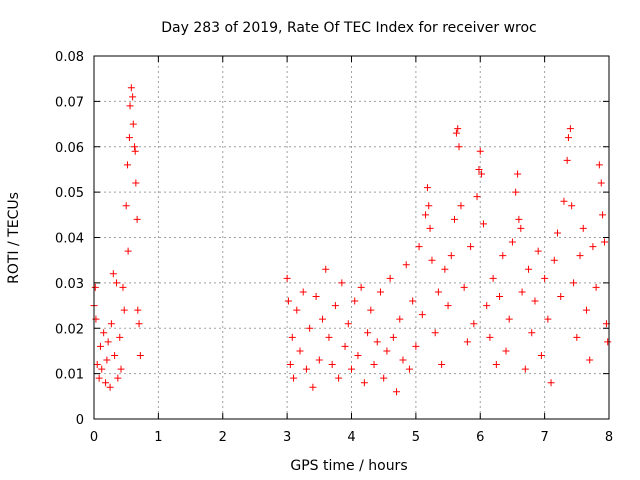 The image size is (640, 480). Describe the element at coordinates (69, 239) in the screenshot. I see `y-tick-label: 0.04` at that location.